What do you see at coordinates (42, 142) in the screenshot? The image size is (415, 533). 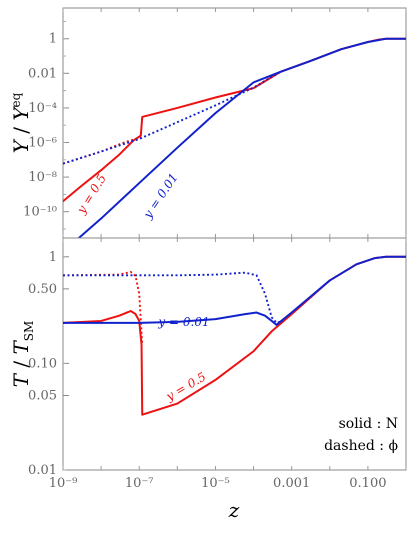 I see `y-tick-label: 10⁻⁶` at bounding box center [42, 142].